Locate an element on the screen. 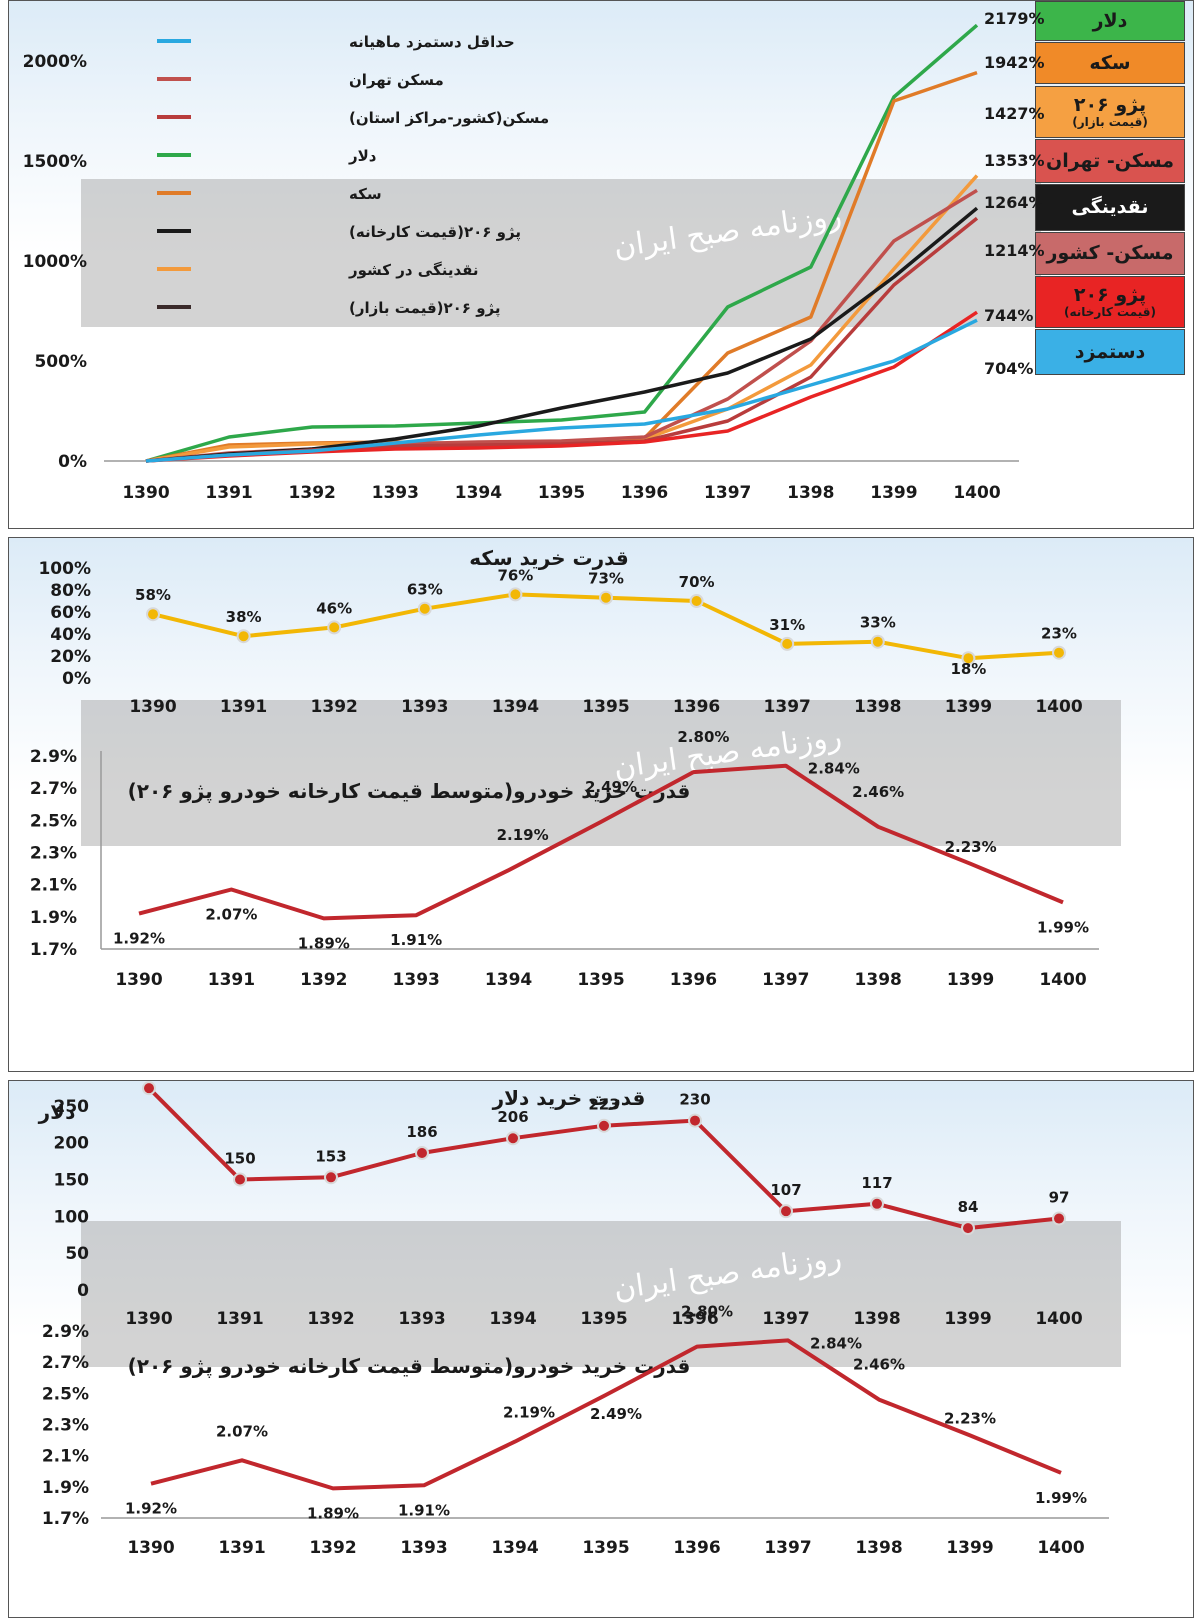 The height and width of the screenshot is (1619, 1200). y-tick-label: 150 is located at coordinates (72, 1181).